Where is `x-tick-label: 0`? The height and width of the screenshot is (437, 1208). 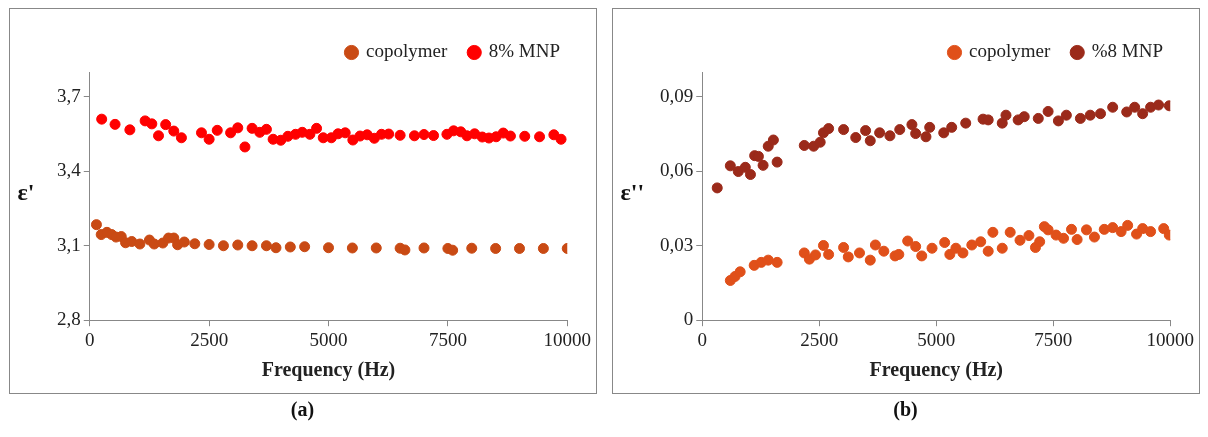
x-tick-label: 0 is located at coordinates (702, 339).